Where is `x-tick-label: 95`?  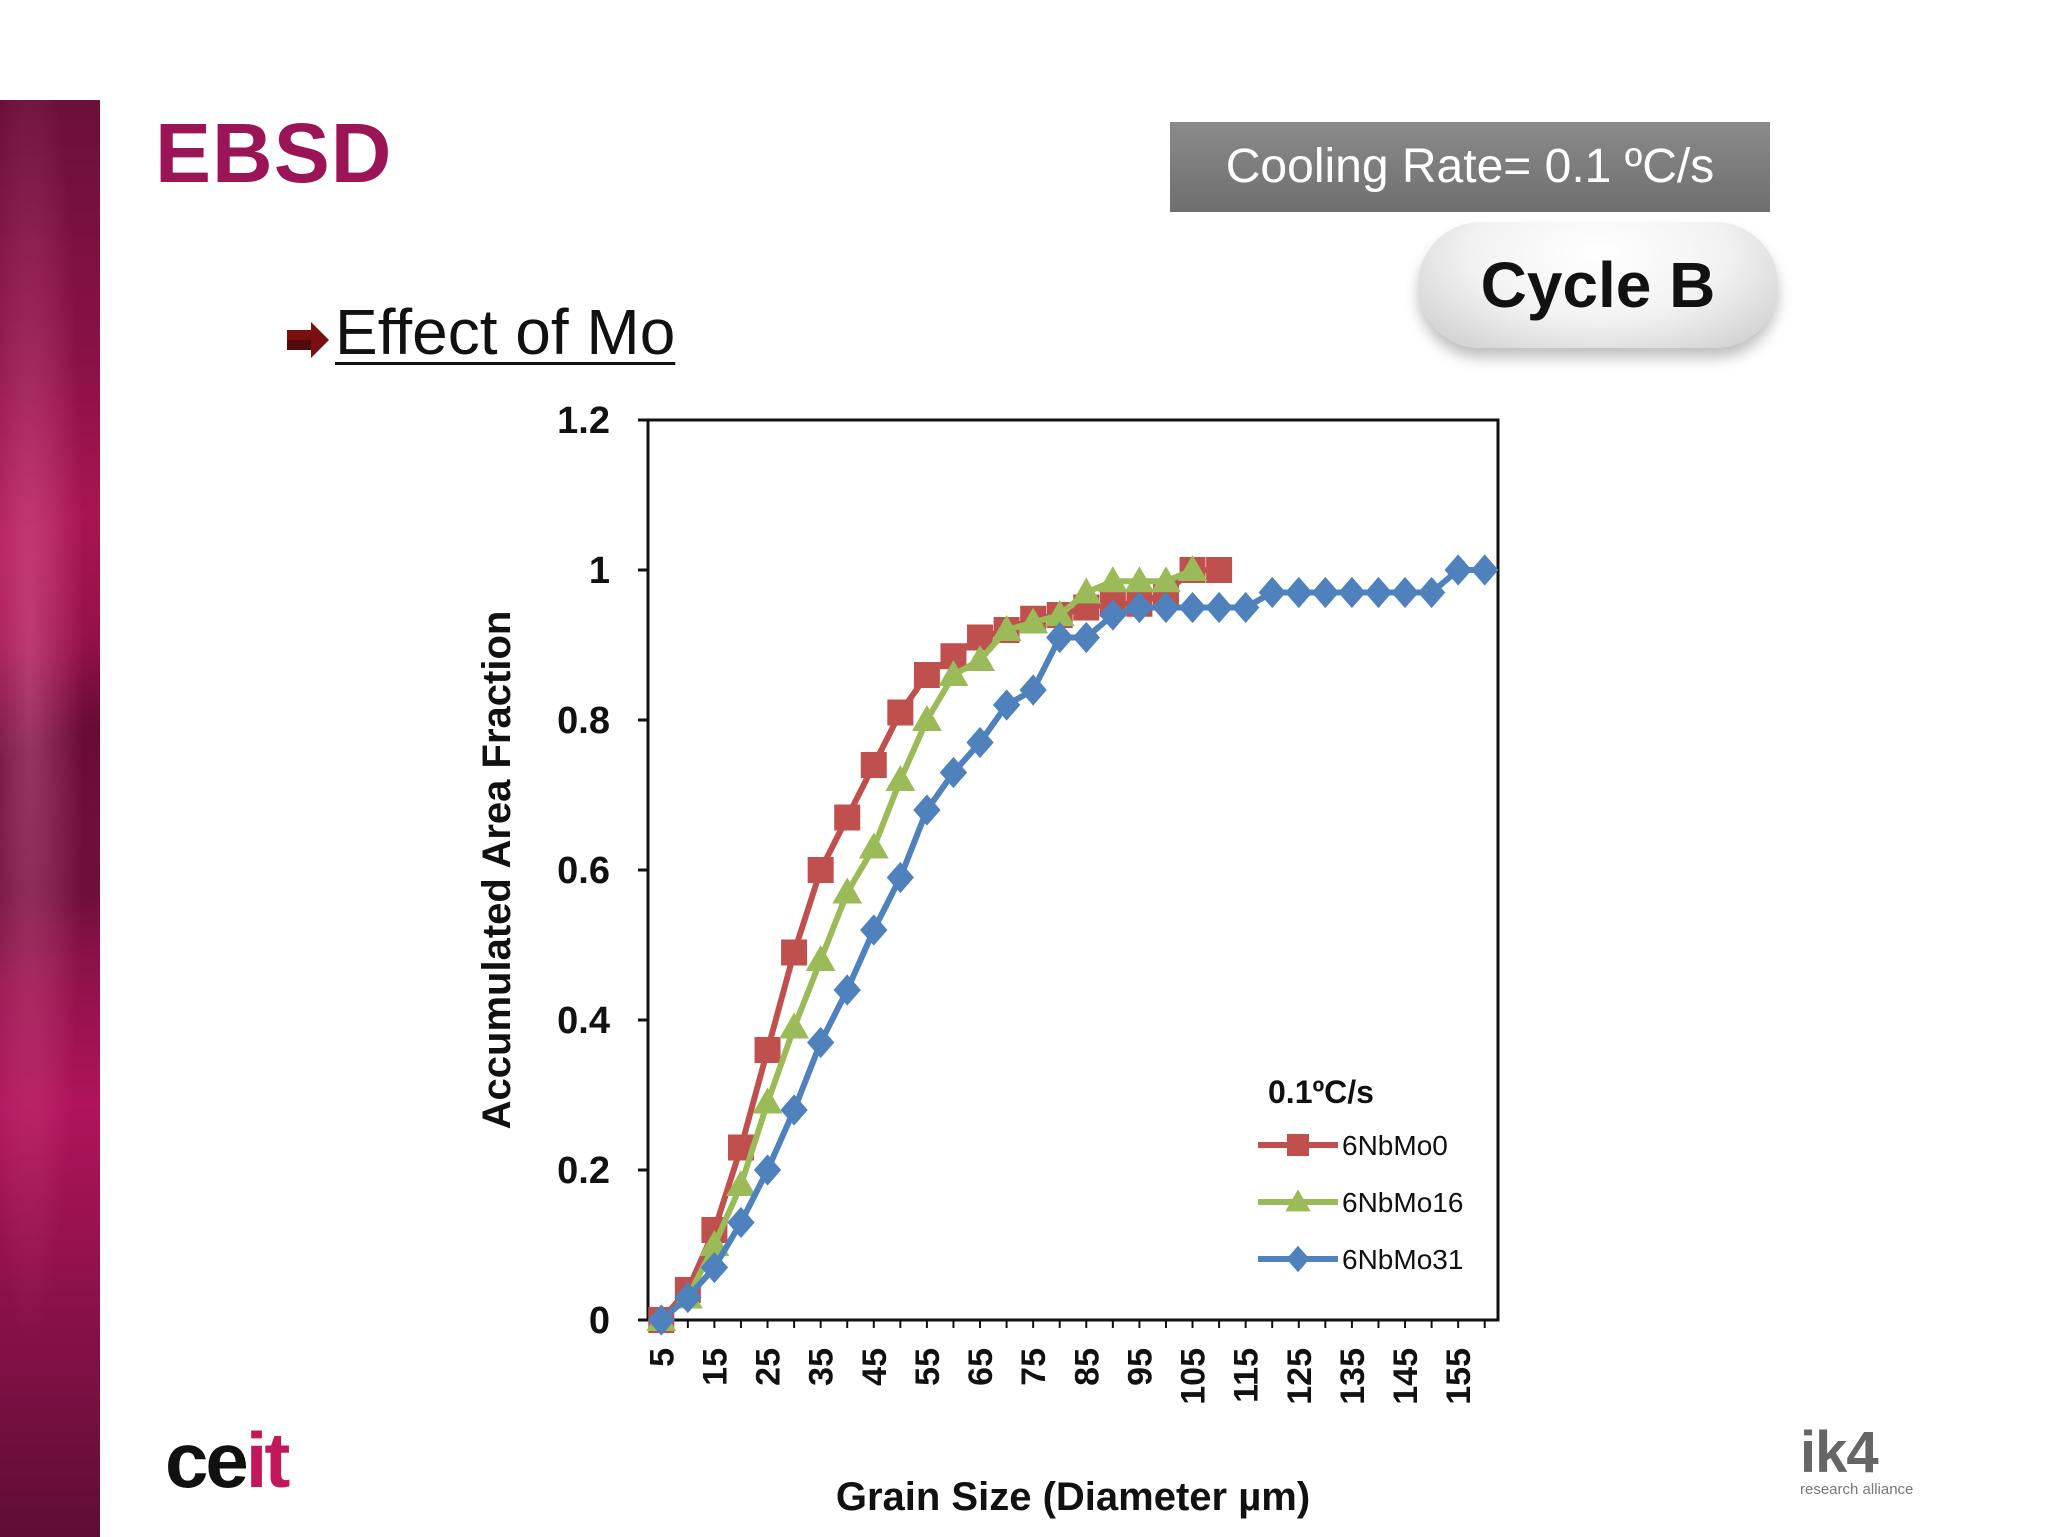 x-tick-label: 95 is located at coordinates (1140, 1367).